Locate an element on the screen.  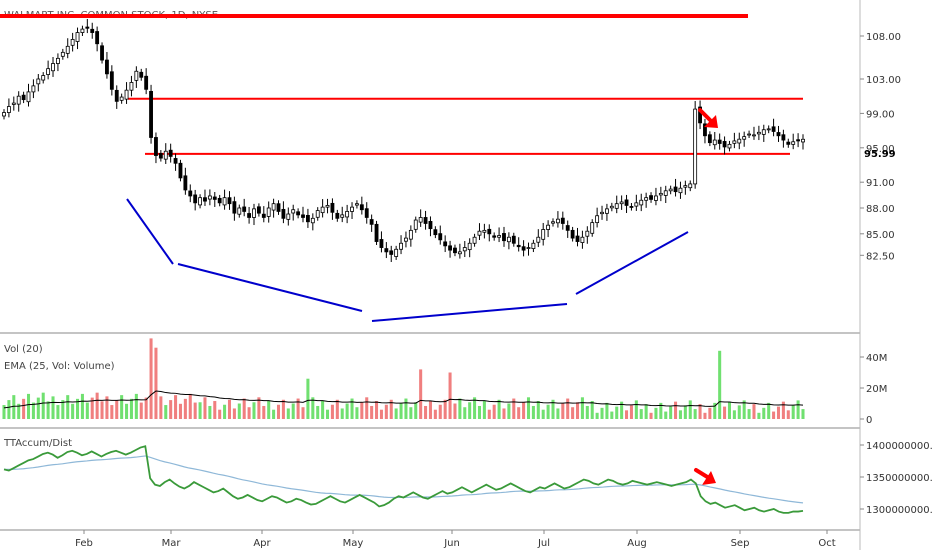
down-arrow-icon is located at coordinates (706, 116).